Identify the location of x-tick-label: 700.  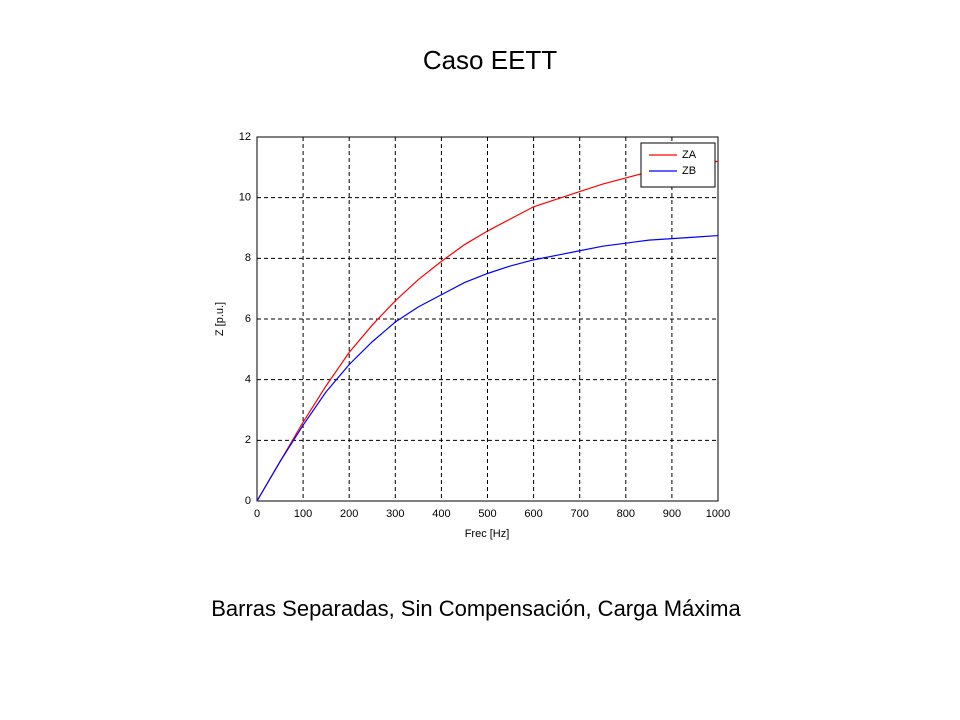
(580, 514).